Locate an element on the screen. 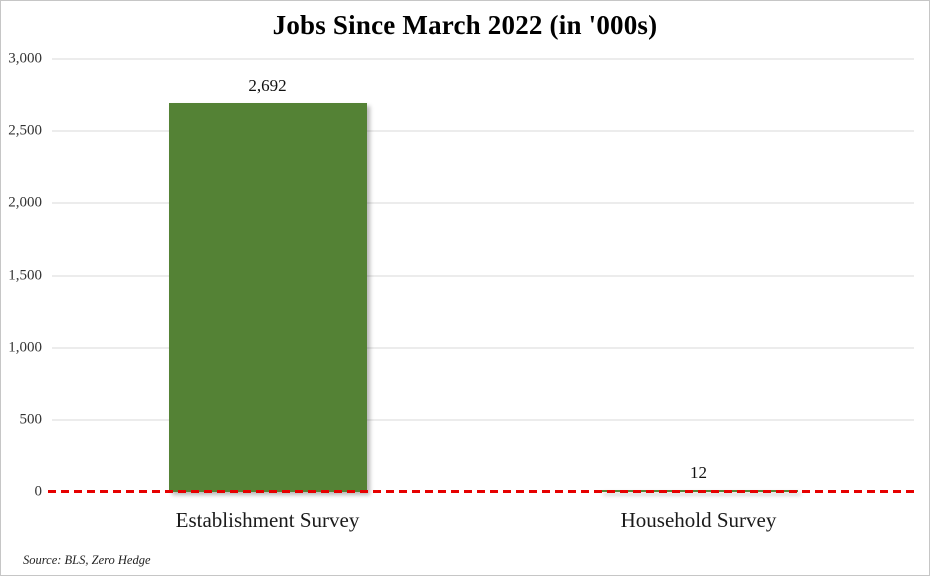 This screenshot has height=576, width=930. chart-title: Jobs Since March 2022 (in '000s) is located at coordinates (465, 25).